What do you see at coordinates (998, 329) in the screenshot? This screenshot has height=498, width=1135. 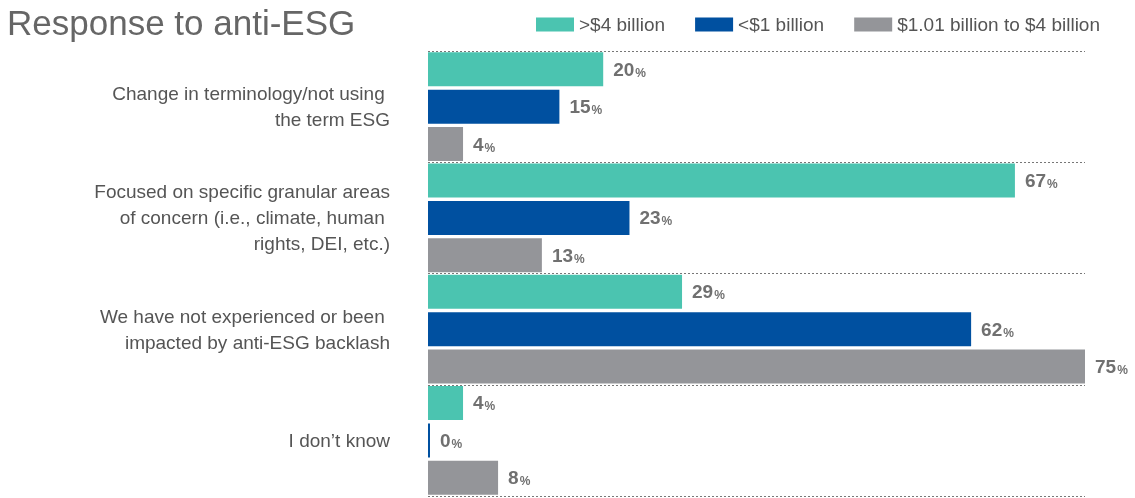 I see `data-label: 62%` at bounding box center [998, 329].